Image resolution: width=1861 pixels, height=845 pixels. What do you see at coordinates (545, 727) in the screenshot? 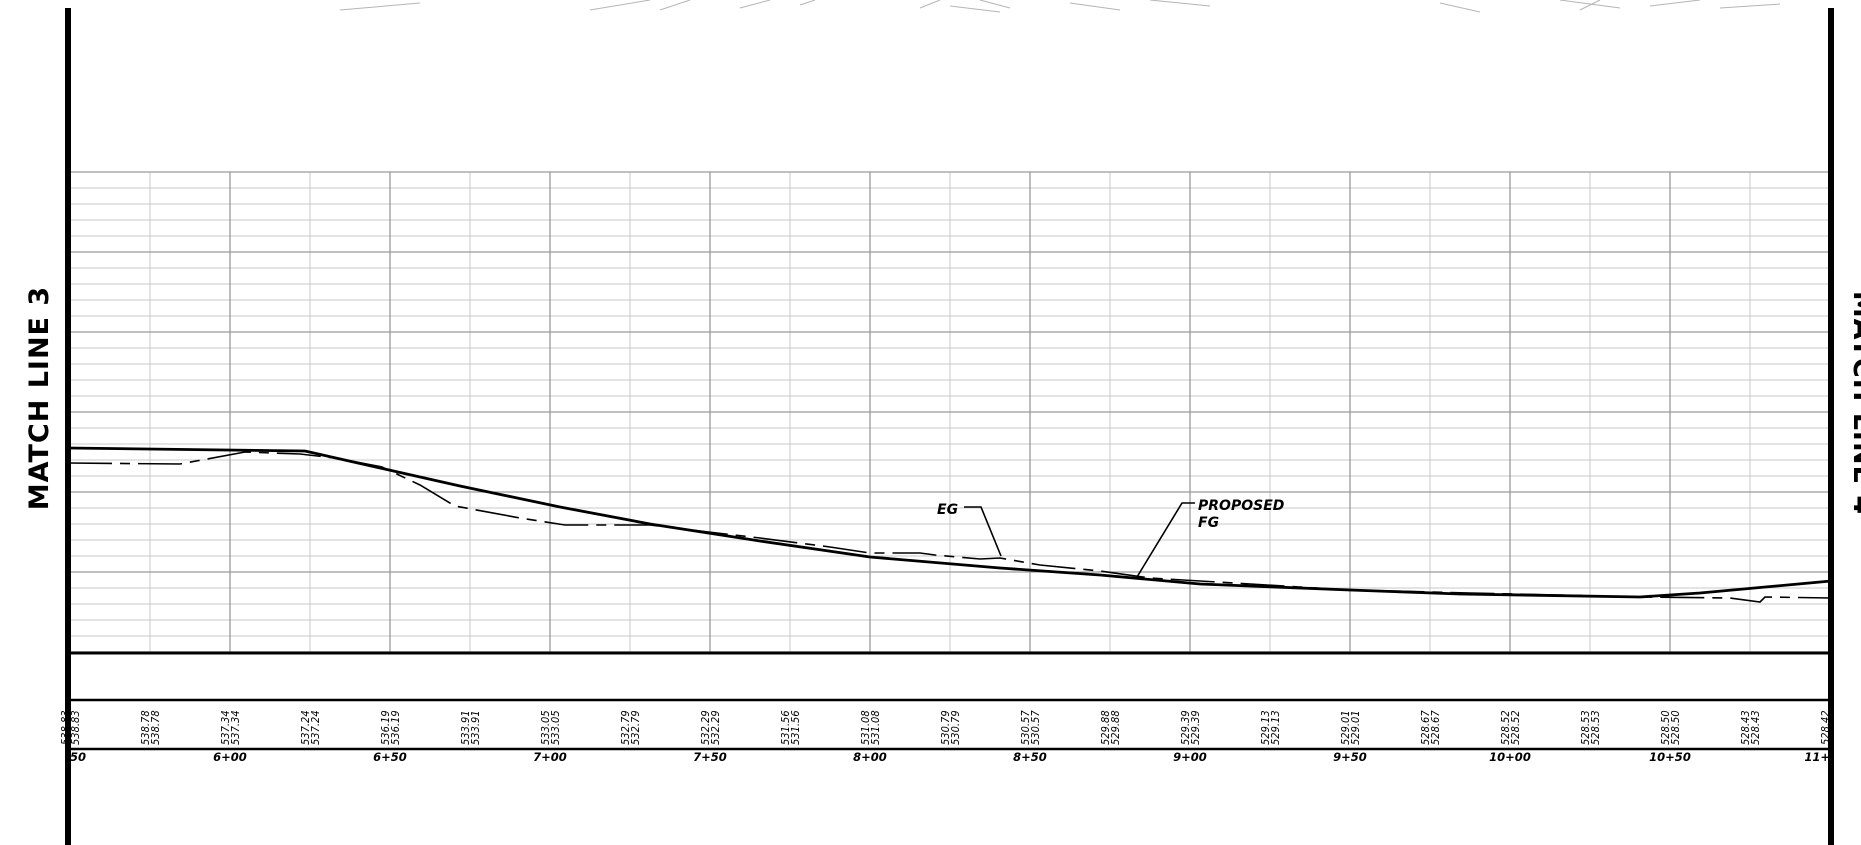
I see `proposed-elevation: 533.05` at bounding box center [545, 727].